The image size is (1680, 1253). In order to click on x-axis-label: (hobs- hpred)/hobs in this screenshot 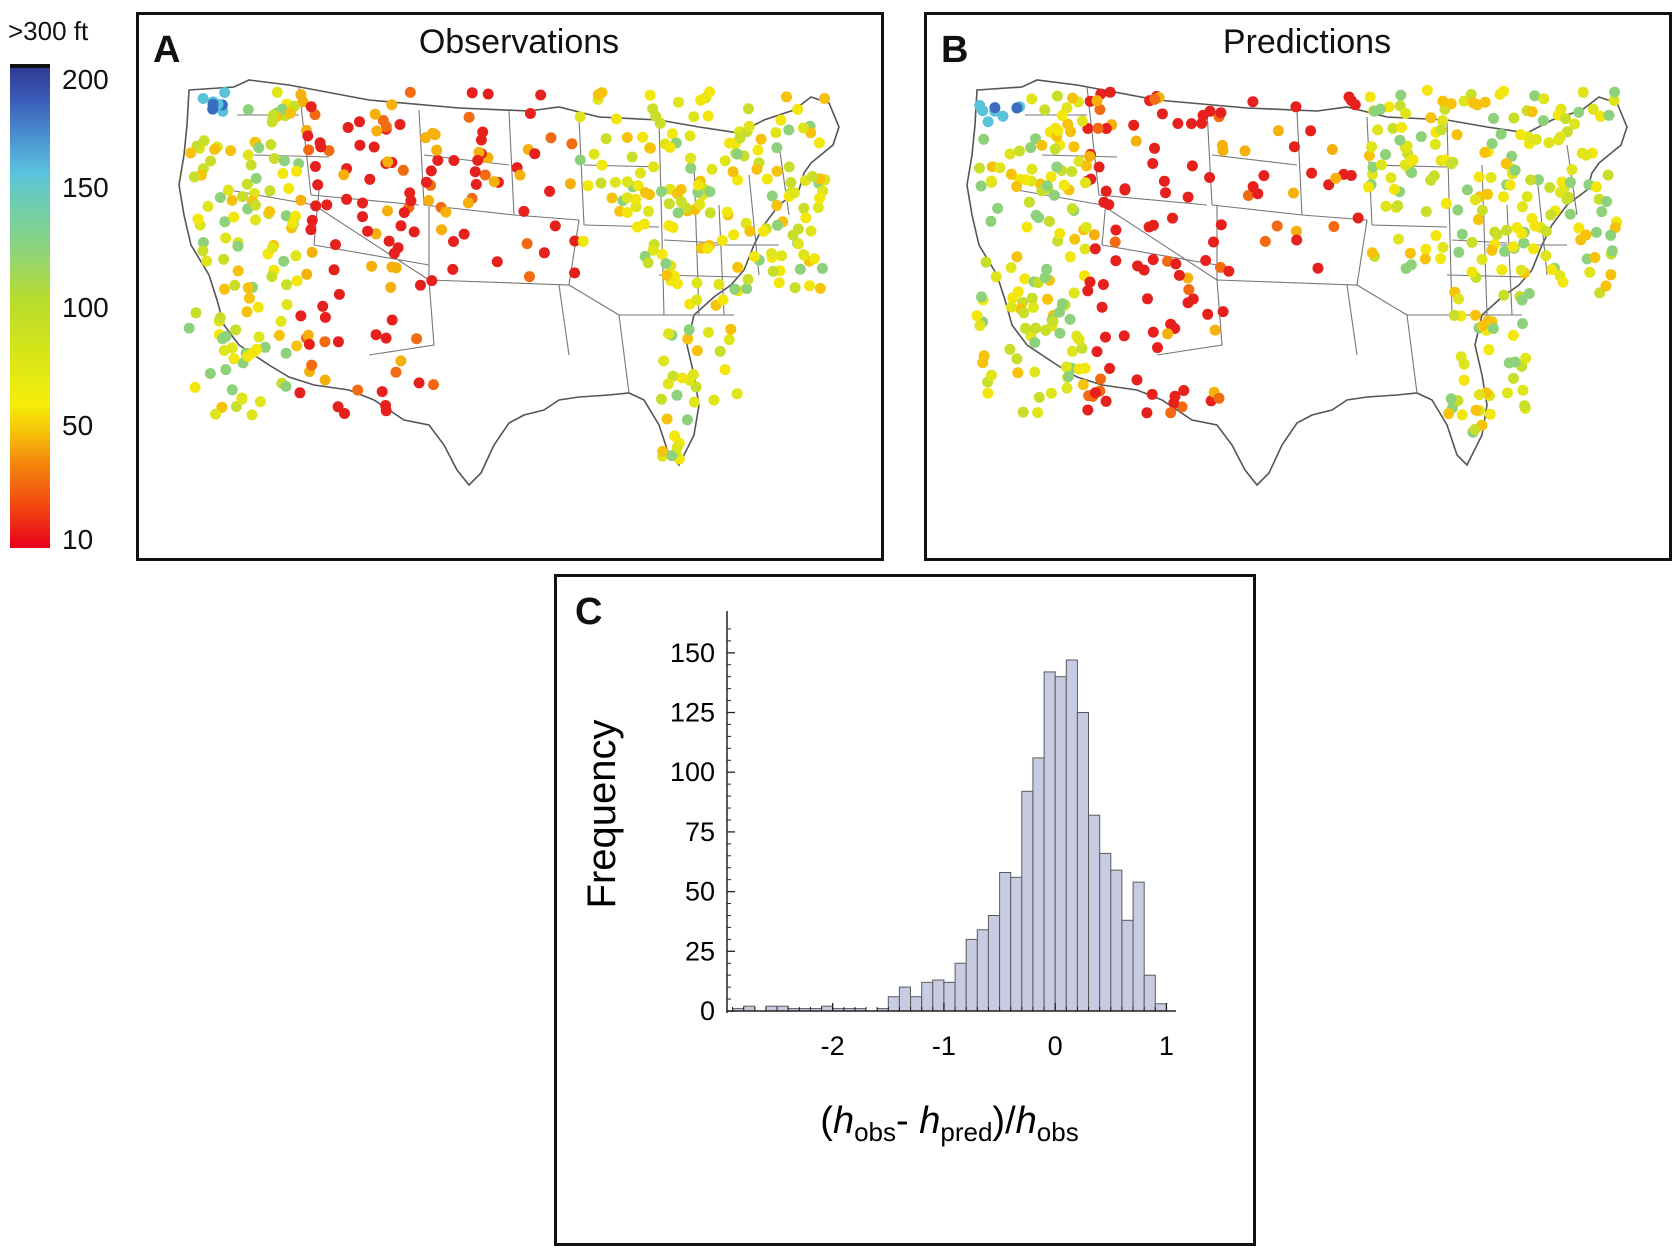, I will do `click(949, 1123)`.